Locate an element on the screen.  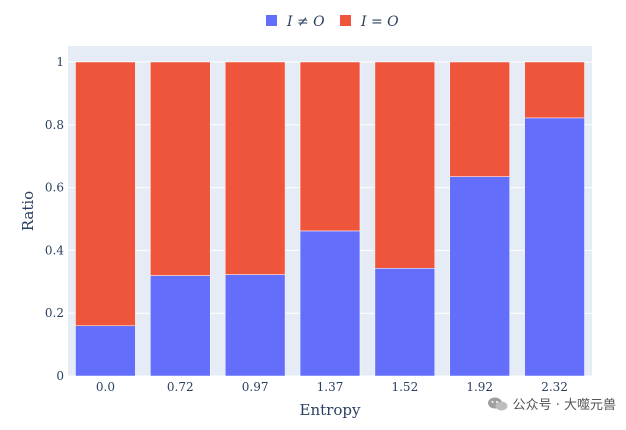
watermark: 公众号 · 大噬元兽 is located at coordinates (551, 403).